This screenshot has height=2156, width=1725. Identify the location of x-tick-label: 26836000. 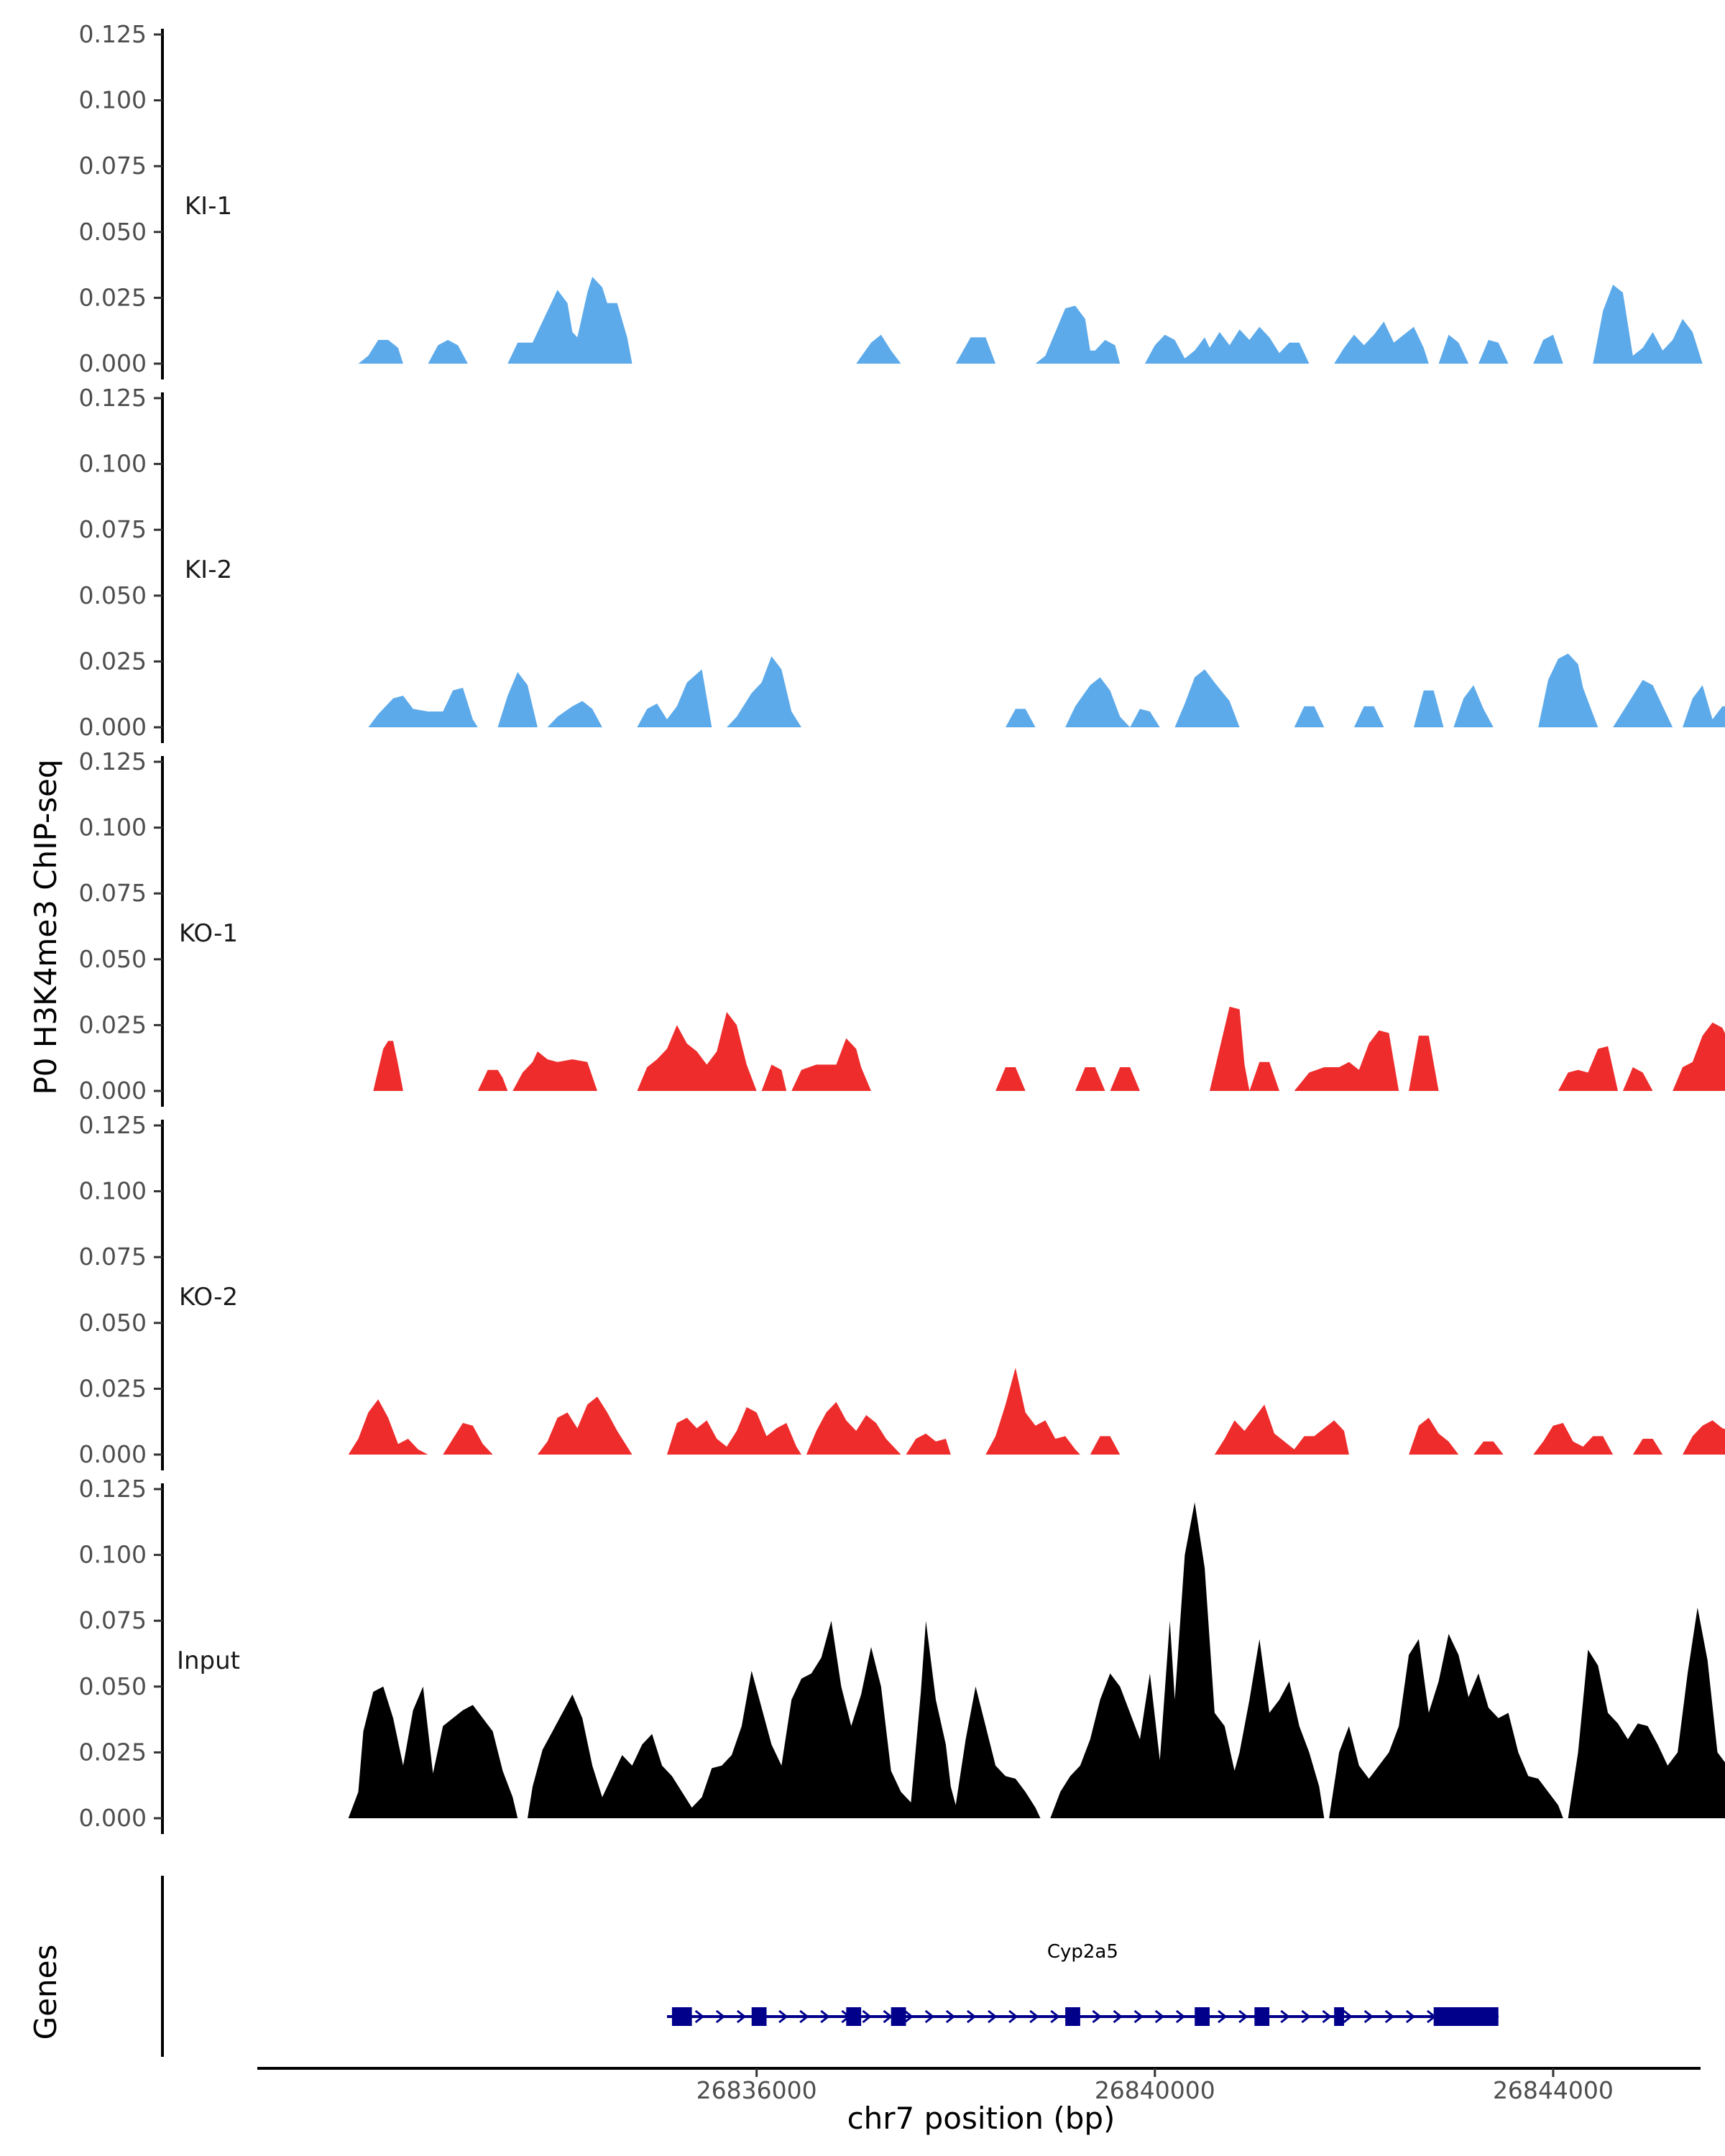
(756, 2090).